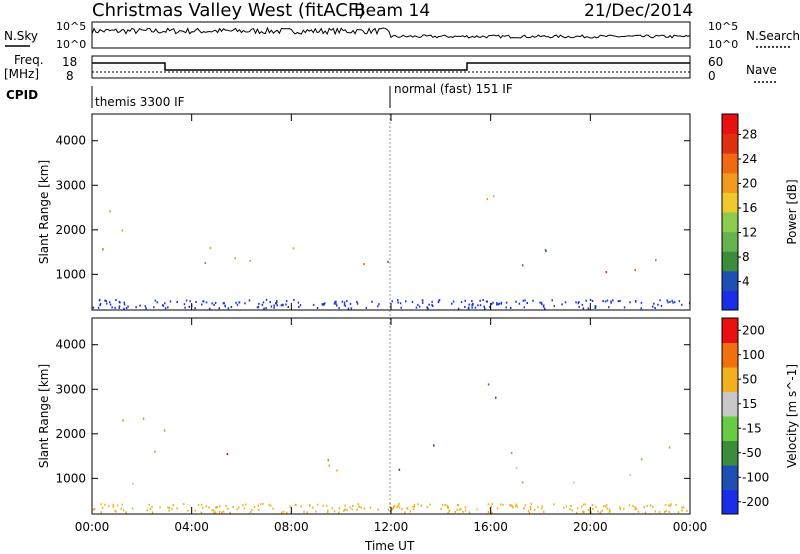 Image resolution: width=800 pixels, height=554 pixels. Describe the element at coordinates (70, 185) in the screenshot. I see `y-tick-label: 3000` at that location.